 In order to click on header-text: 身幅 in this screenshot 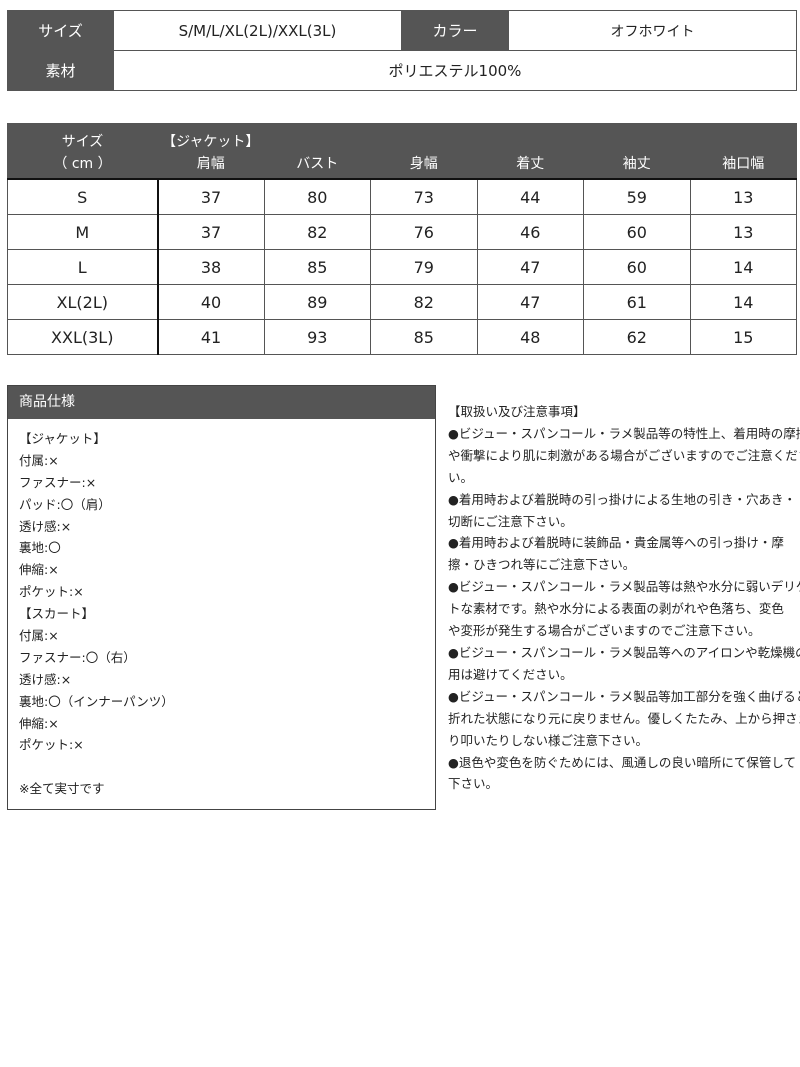, I will do `click(423, 164)`.